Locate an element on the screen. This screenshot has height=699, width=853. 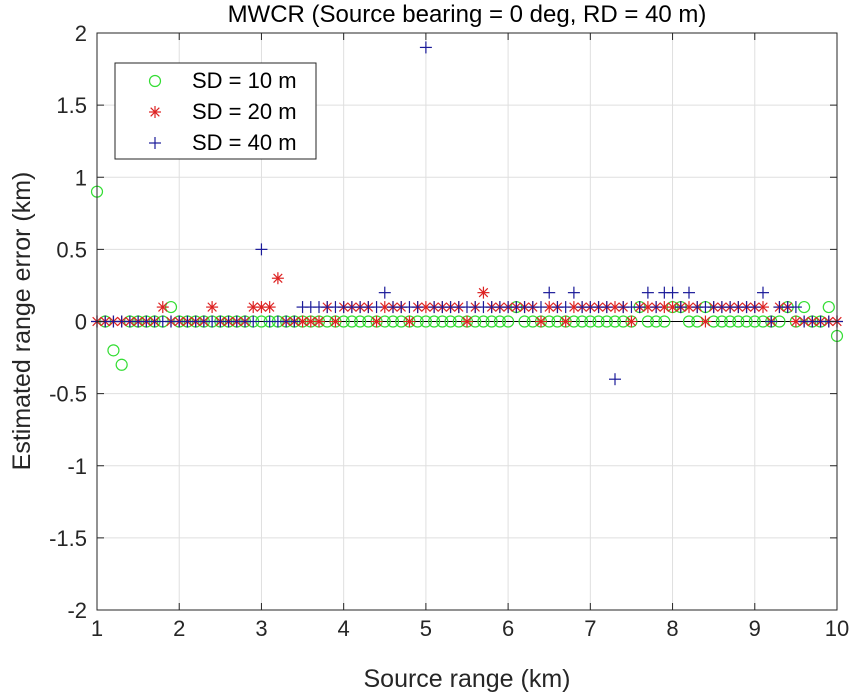
y-tick-label: 0.5 is located at coordinates (71, 249).